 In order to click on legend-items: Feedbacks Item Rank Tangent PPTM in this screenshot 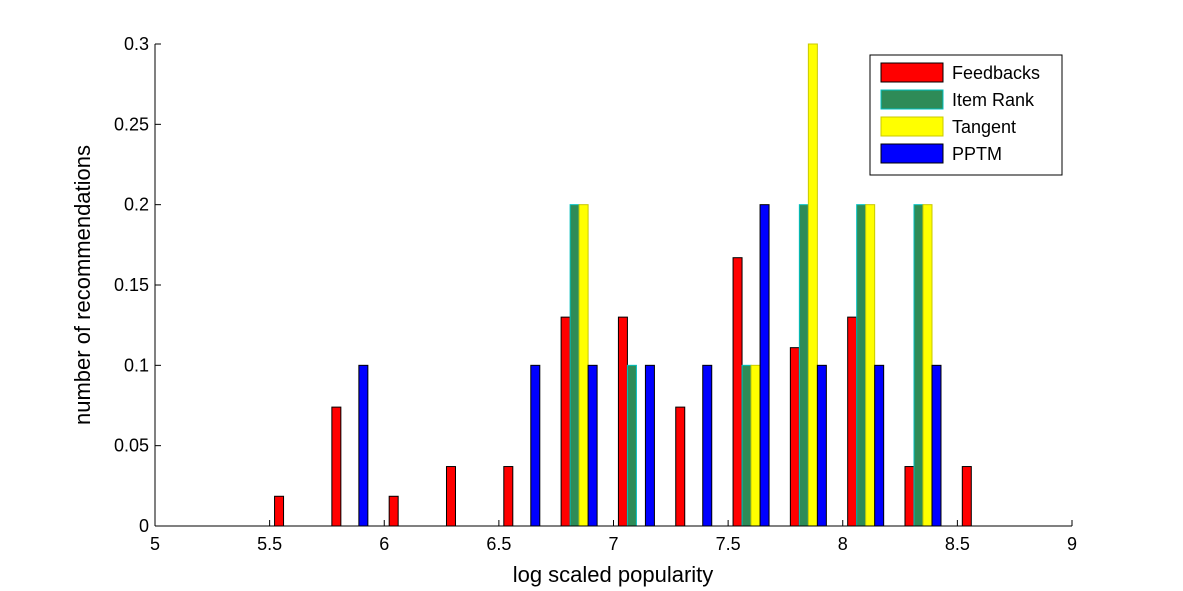, I will do `click(960, 113)`.